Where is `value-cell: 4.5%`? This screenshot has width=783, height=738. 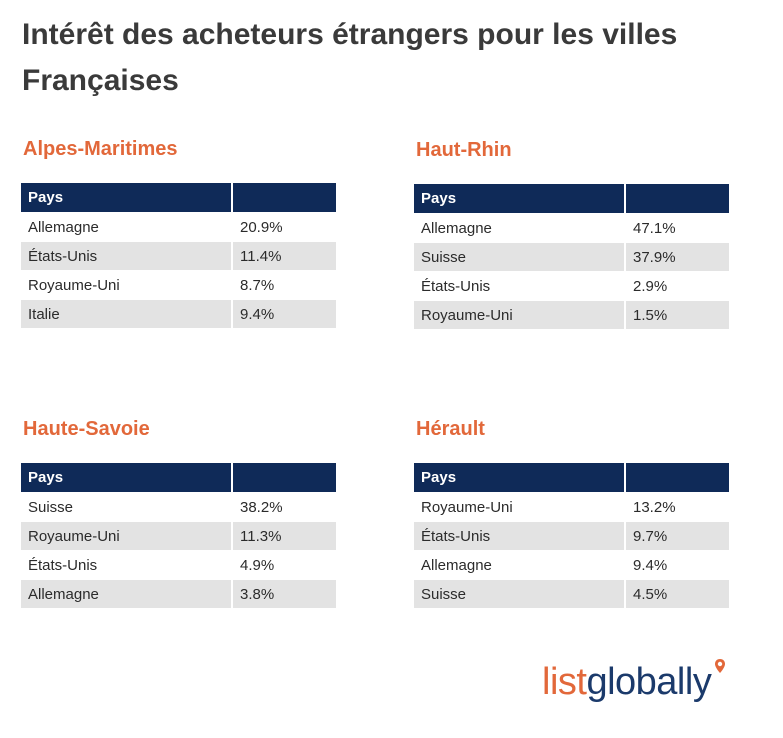
value-cell: 4.5% is located at coordinates (677, 593).